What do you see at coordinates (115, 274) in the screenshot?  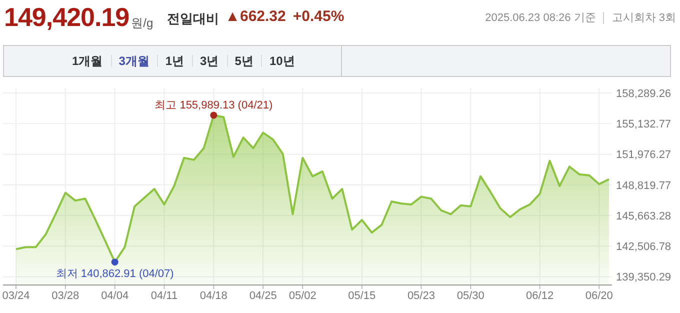 I see `annotation: 최저 140,862.91 (04/07)` at bounding box center [115, 274].